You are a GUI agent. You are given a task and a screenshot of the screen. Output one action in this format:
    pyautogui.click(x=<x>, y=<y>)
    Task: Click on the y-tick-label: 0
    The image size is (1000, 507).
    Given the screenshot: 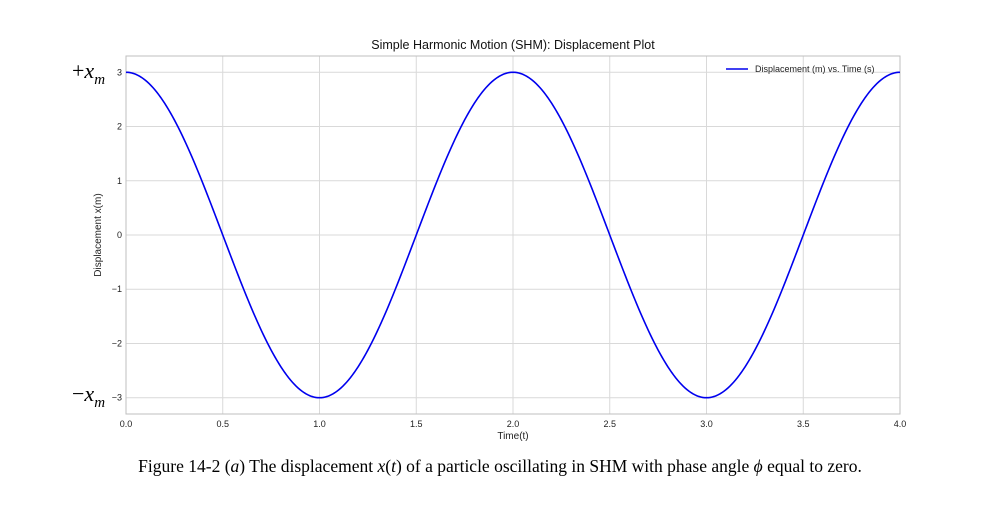 What is the action you would take?
    pyautogui.click(x=119, y=235)
    